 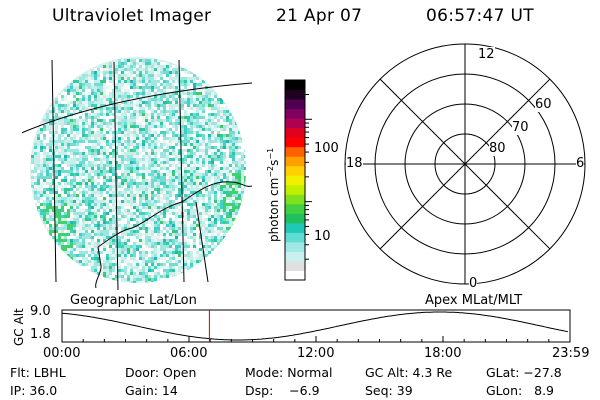 I want to click on alt-ytick-9: 9.0, so click(x=40, y=311).